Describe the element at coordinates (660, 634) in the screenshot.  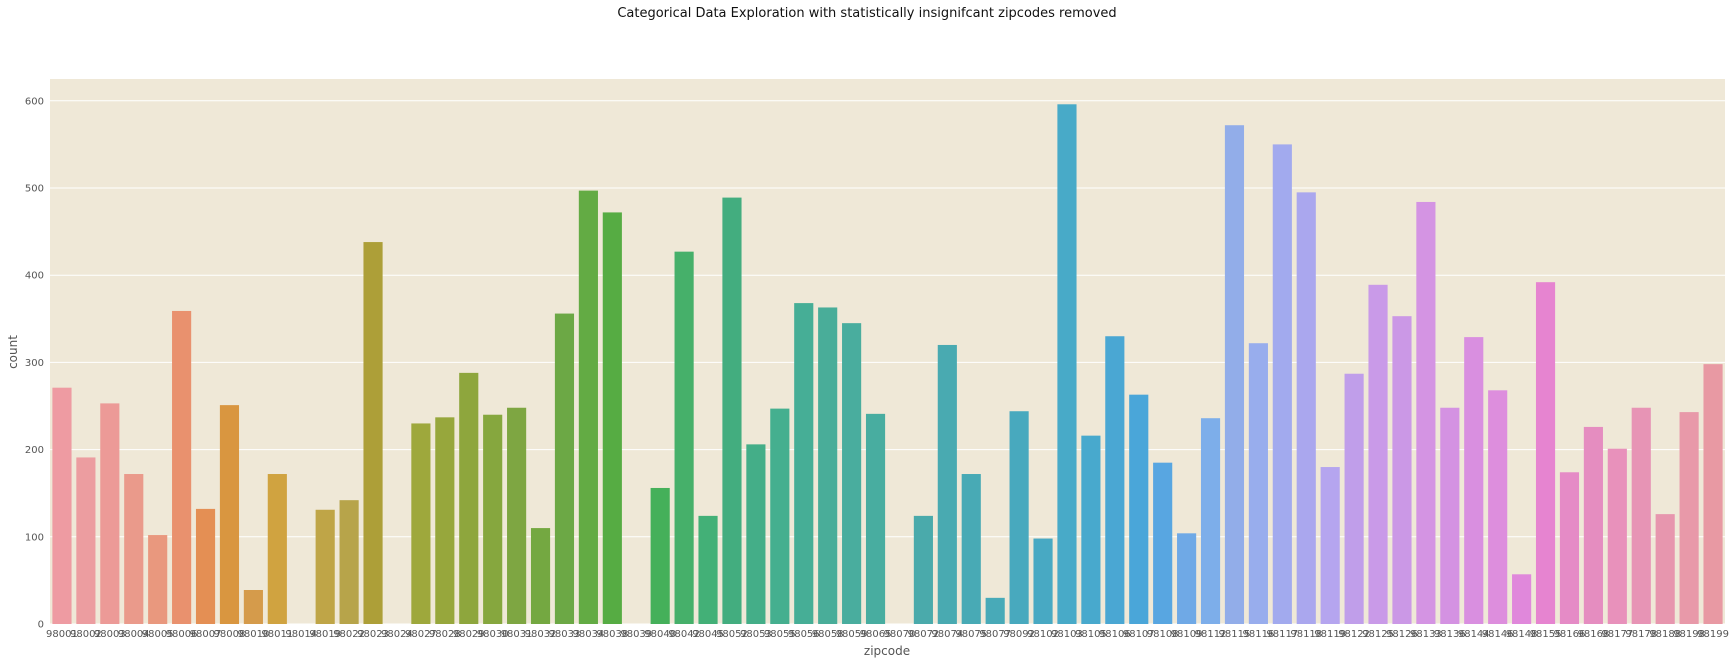
I see `x-tick-label: 98040` at that location.